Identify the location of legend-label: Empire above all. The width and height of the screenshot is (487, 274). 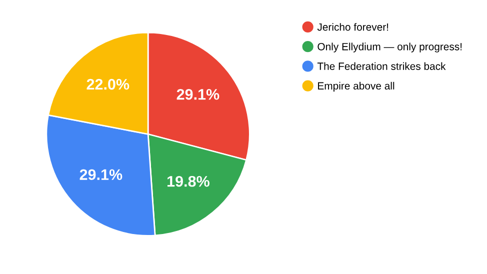
(356, 87).